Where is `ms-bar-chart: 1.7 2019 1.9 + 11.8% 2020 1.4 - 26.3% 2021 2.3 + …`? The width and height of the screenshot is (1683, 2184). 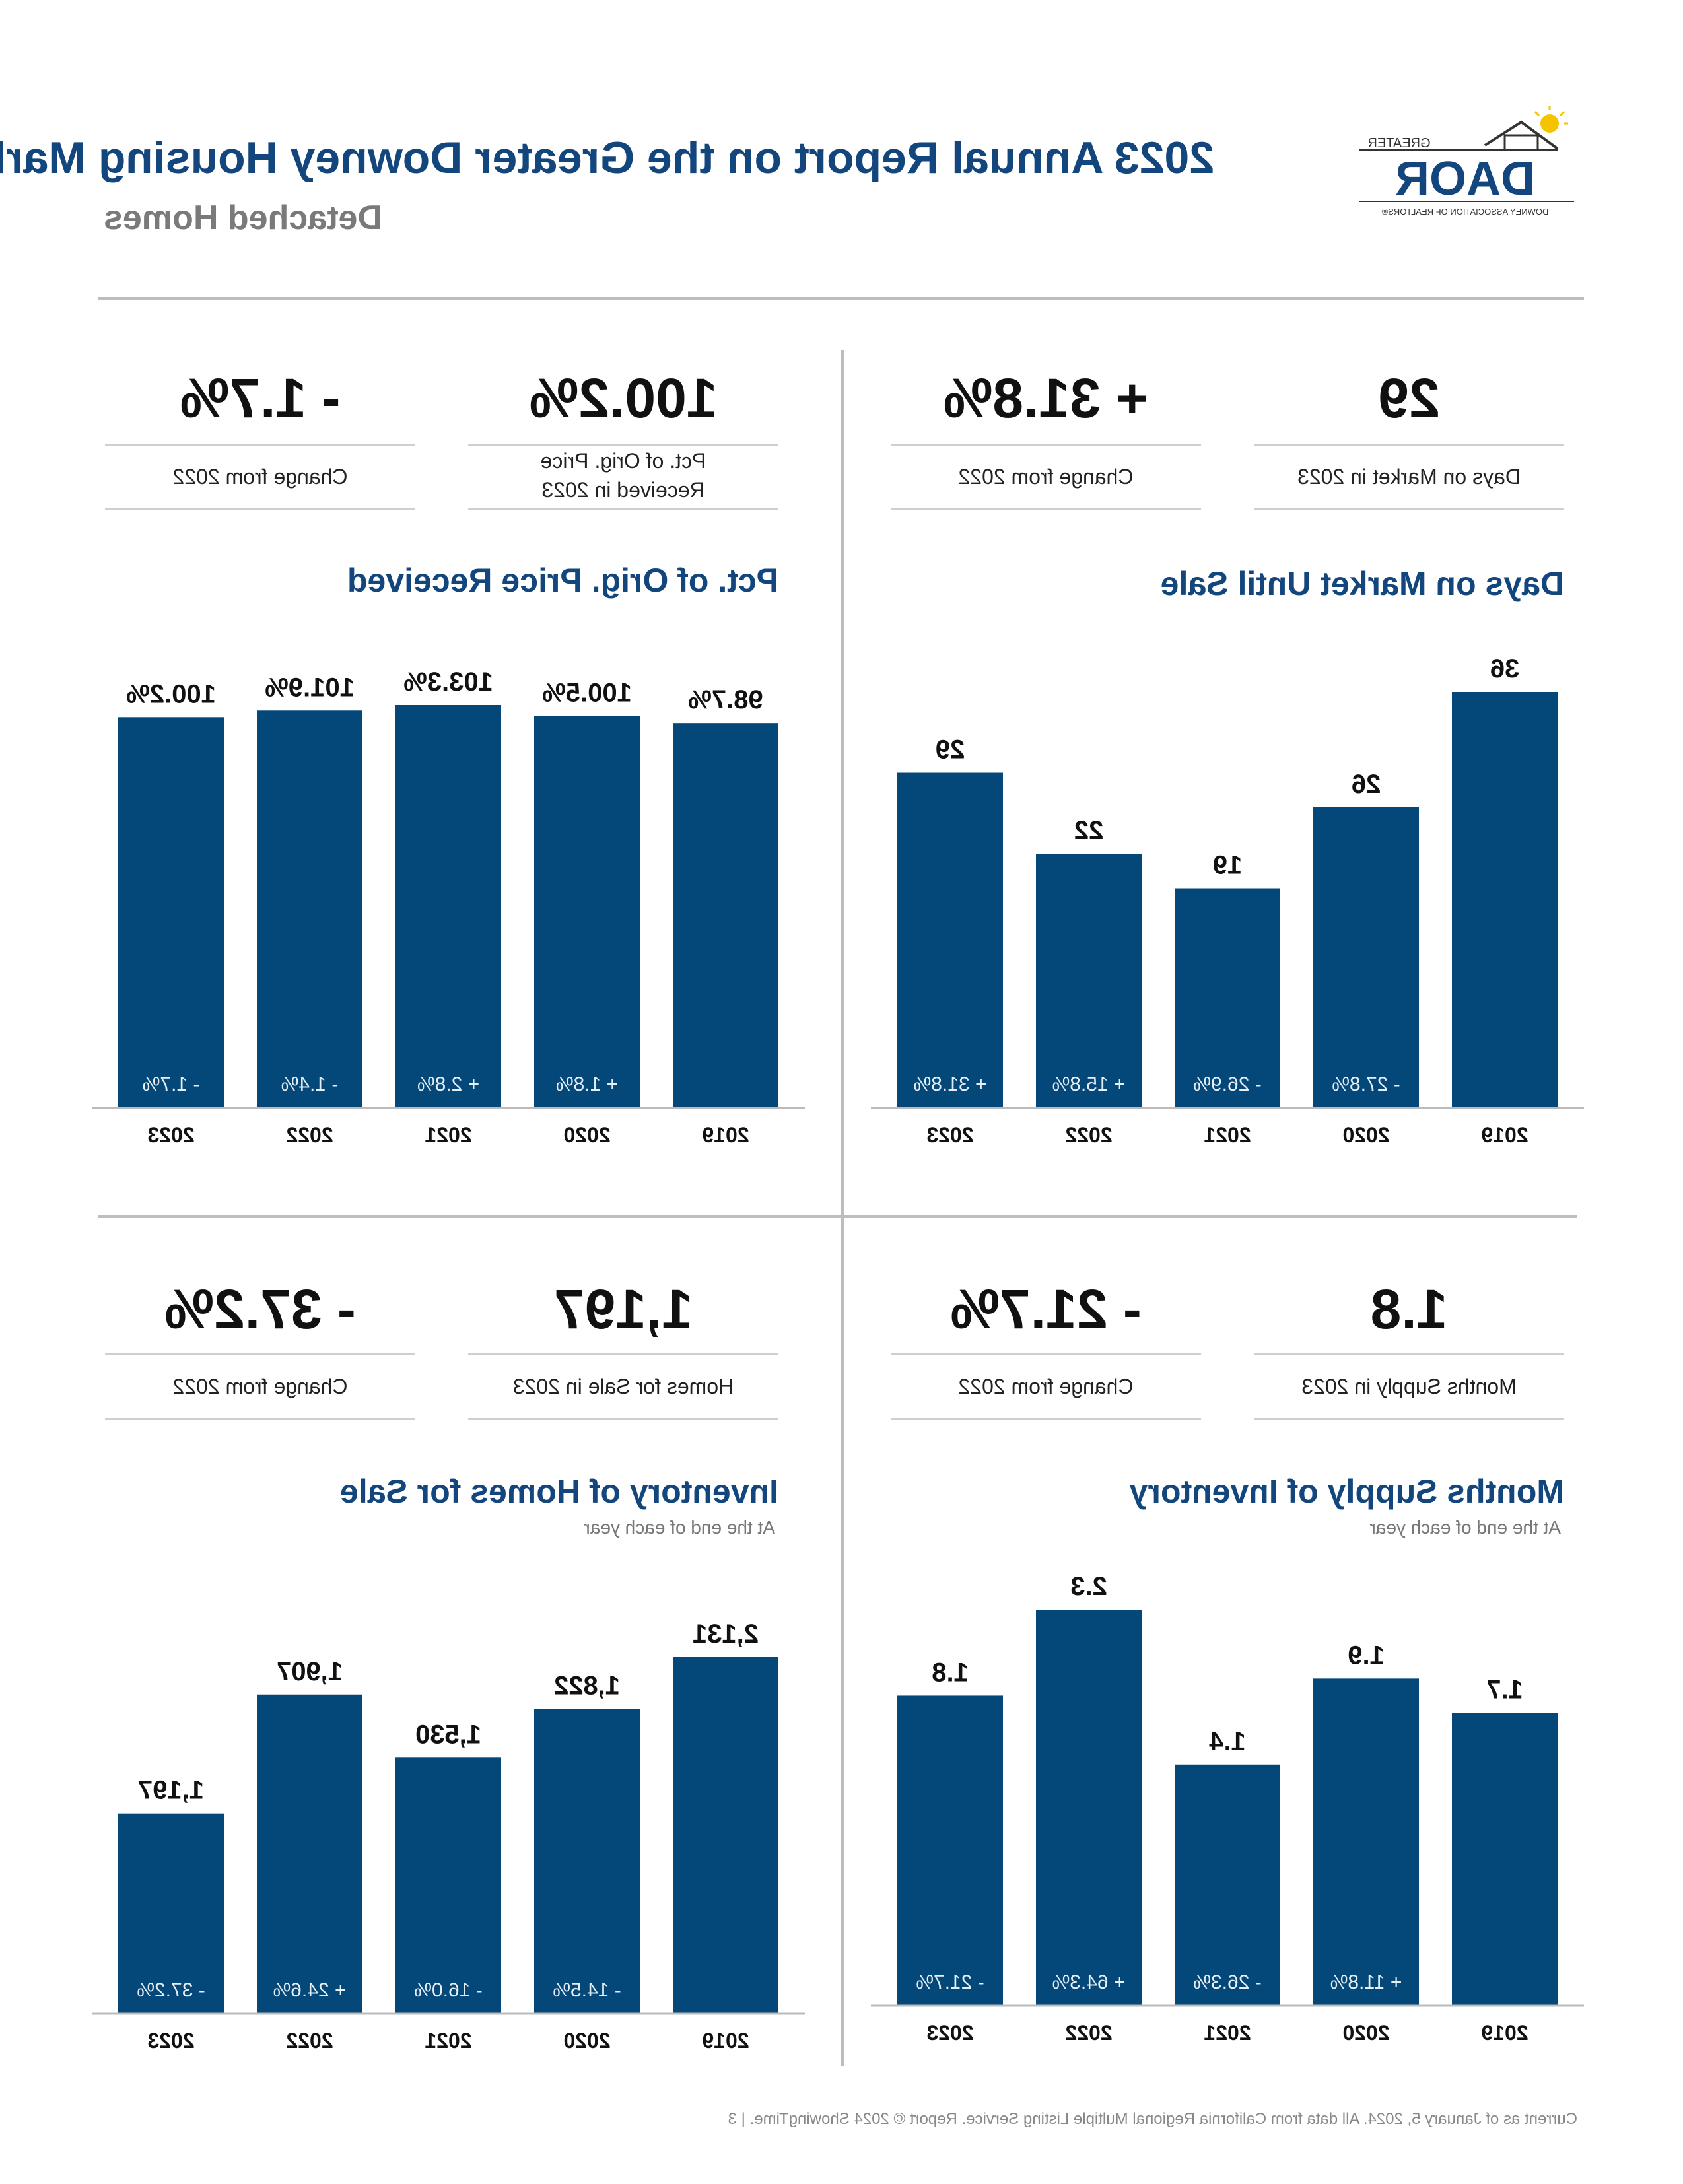
ms-bar-chart: 1.7 2019 1.9 + 11.8% 2020 1.4 - 26.3% 2021 2.3 + … is located at coordinates (1227, 1808).